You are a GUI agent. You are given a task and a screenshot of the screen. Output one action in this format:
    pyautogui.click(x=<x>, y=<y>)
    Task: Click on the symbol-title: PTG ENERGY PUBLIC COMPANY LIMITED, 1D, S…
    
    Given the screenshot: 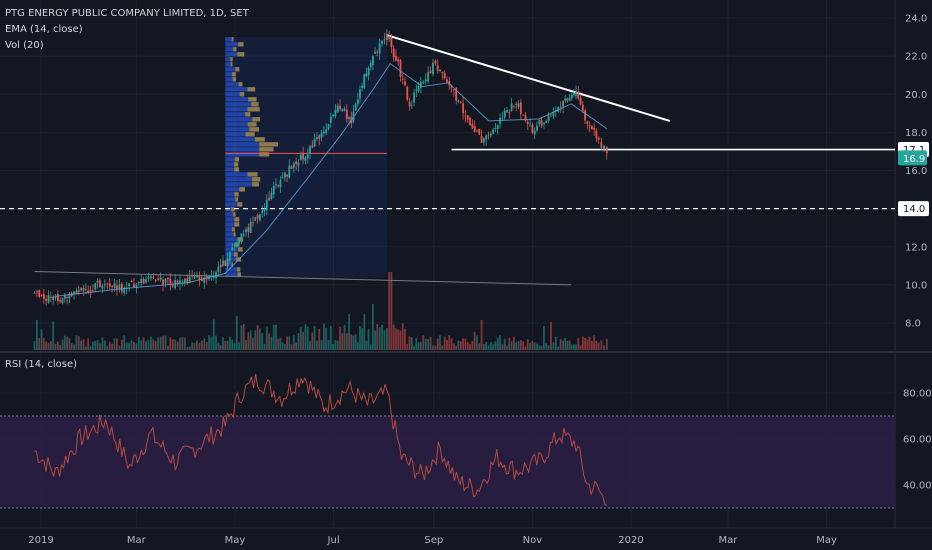 What is the action you would take?
    pyautogui.click(x=127, y=13)
    